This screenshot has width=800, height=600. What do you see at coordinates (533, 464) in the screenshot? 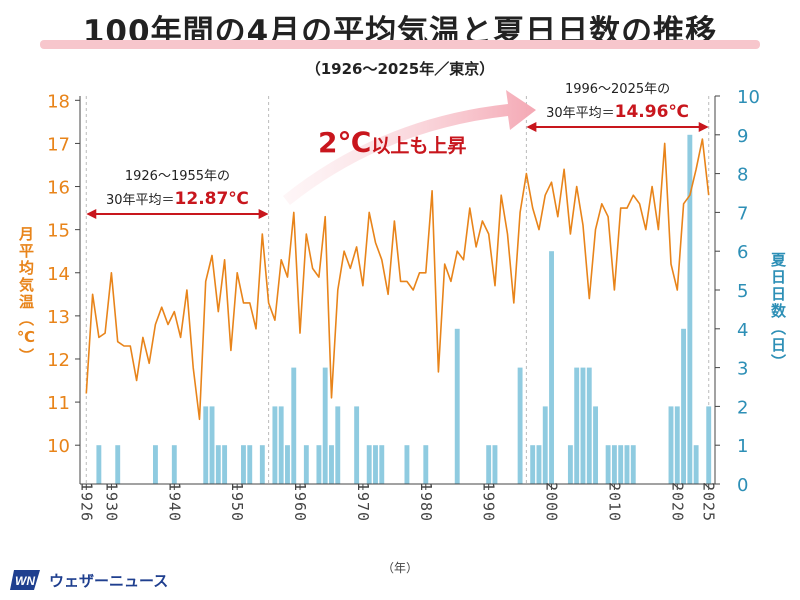
I see `summer-days-bar-1997` at bounding box center [533, 464].